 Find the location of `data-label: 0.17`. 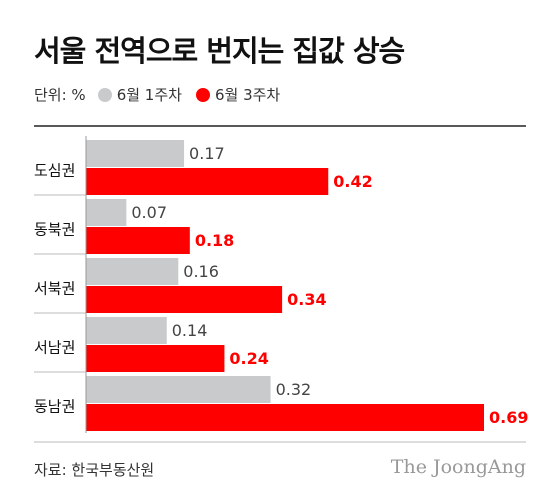

data-label: 0.17 is located at coordinates (207, 153).